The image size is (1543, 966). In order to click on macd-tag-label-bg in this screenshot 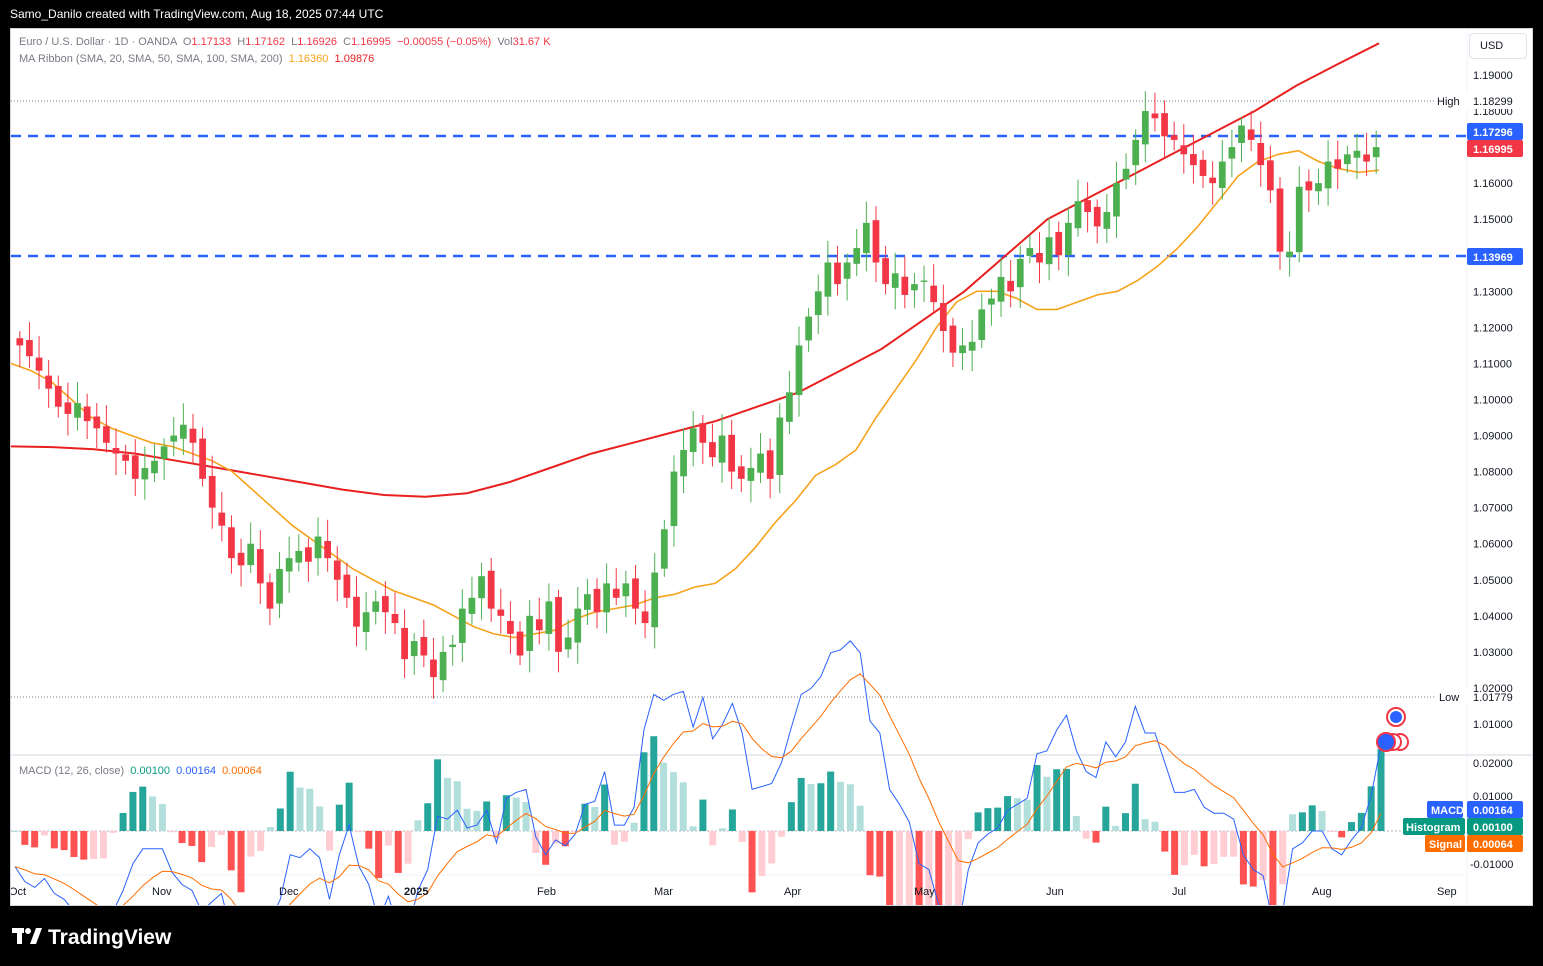, I will do `click(1445, 809)`.